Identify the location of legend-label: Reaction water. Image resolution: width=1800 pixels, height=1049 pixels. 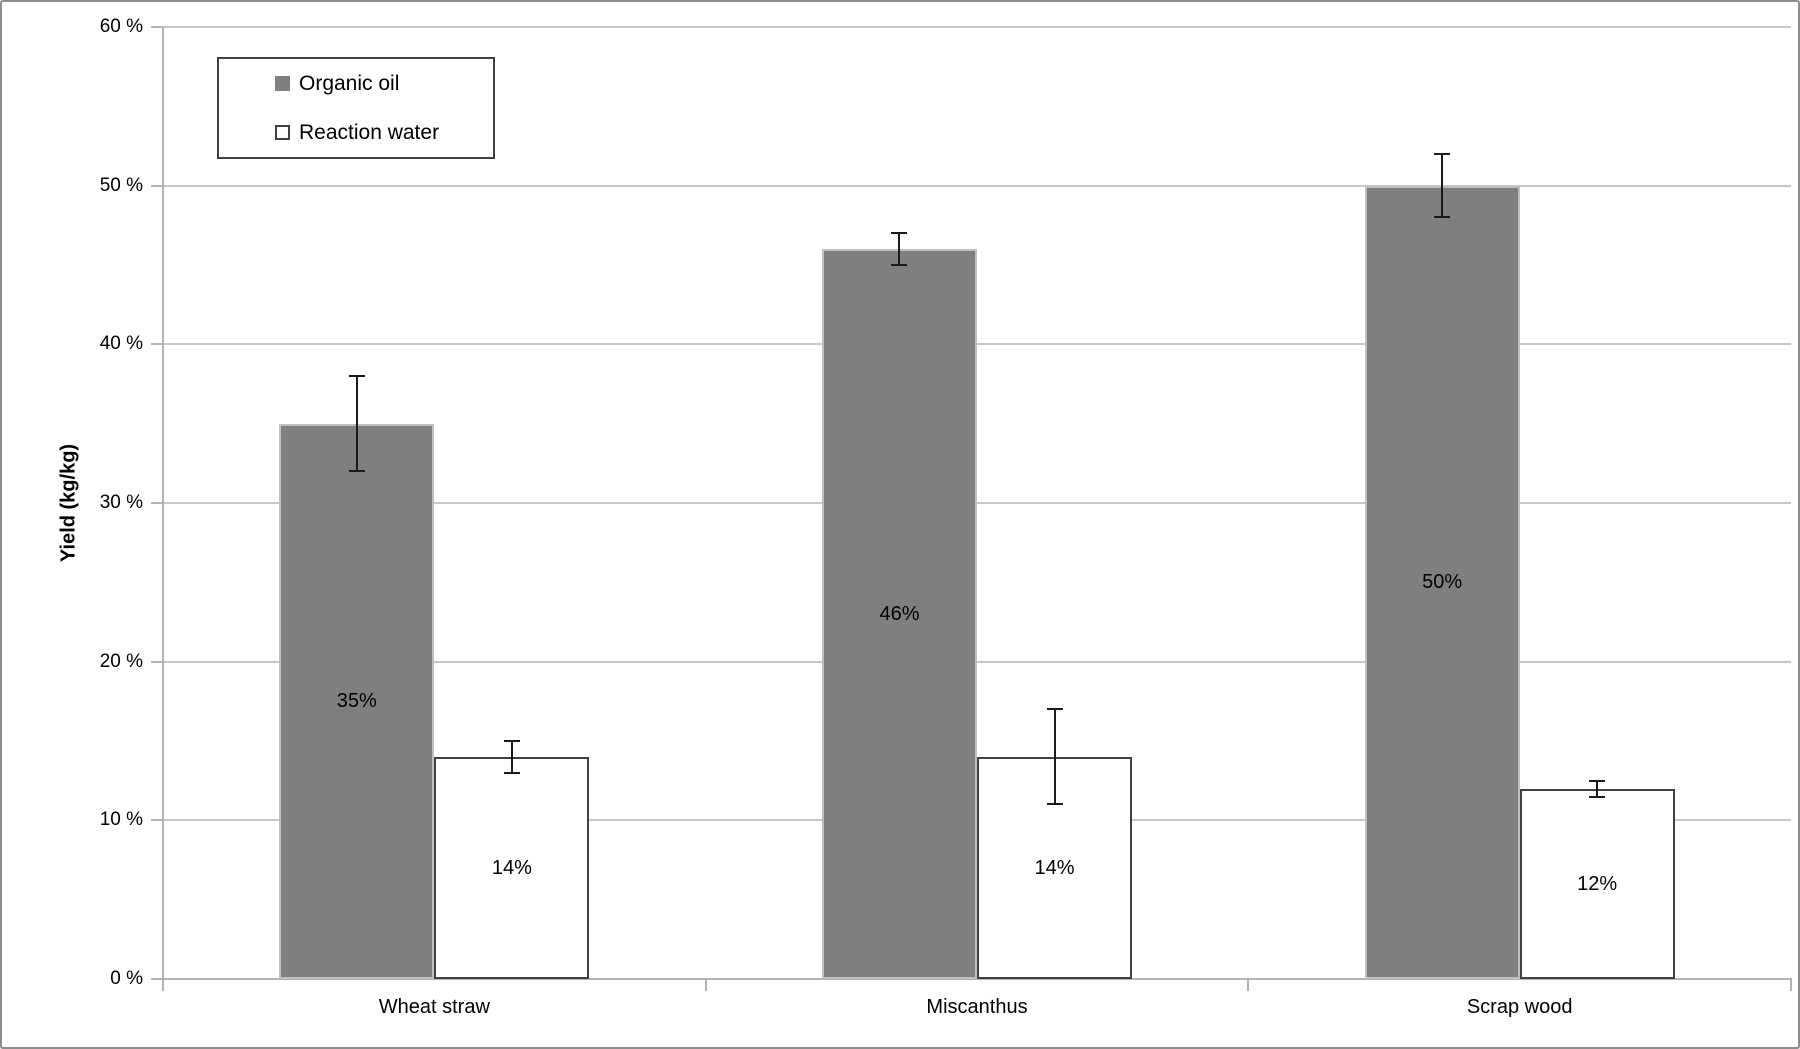
(369, 132).